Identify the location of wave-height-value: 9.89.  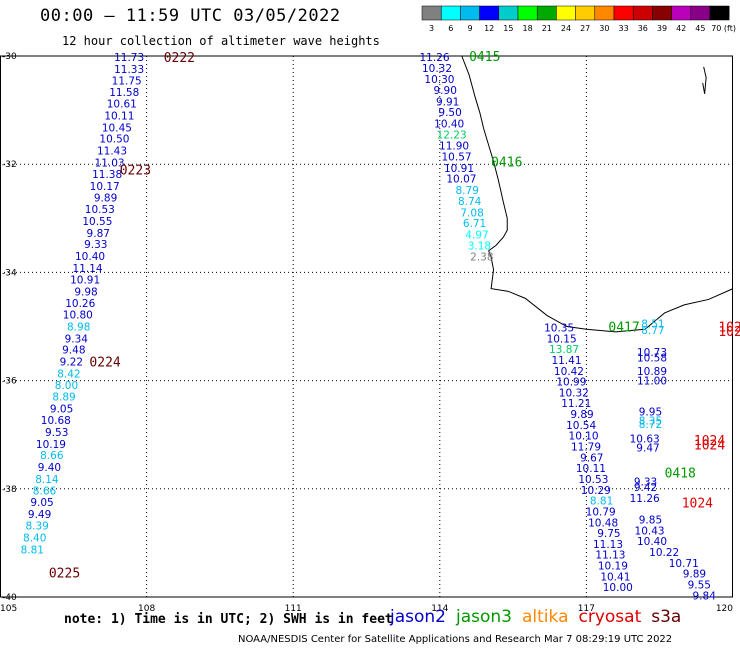
(105, 199).